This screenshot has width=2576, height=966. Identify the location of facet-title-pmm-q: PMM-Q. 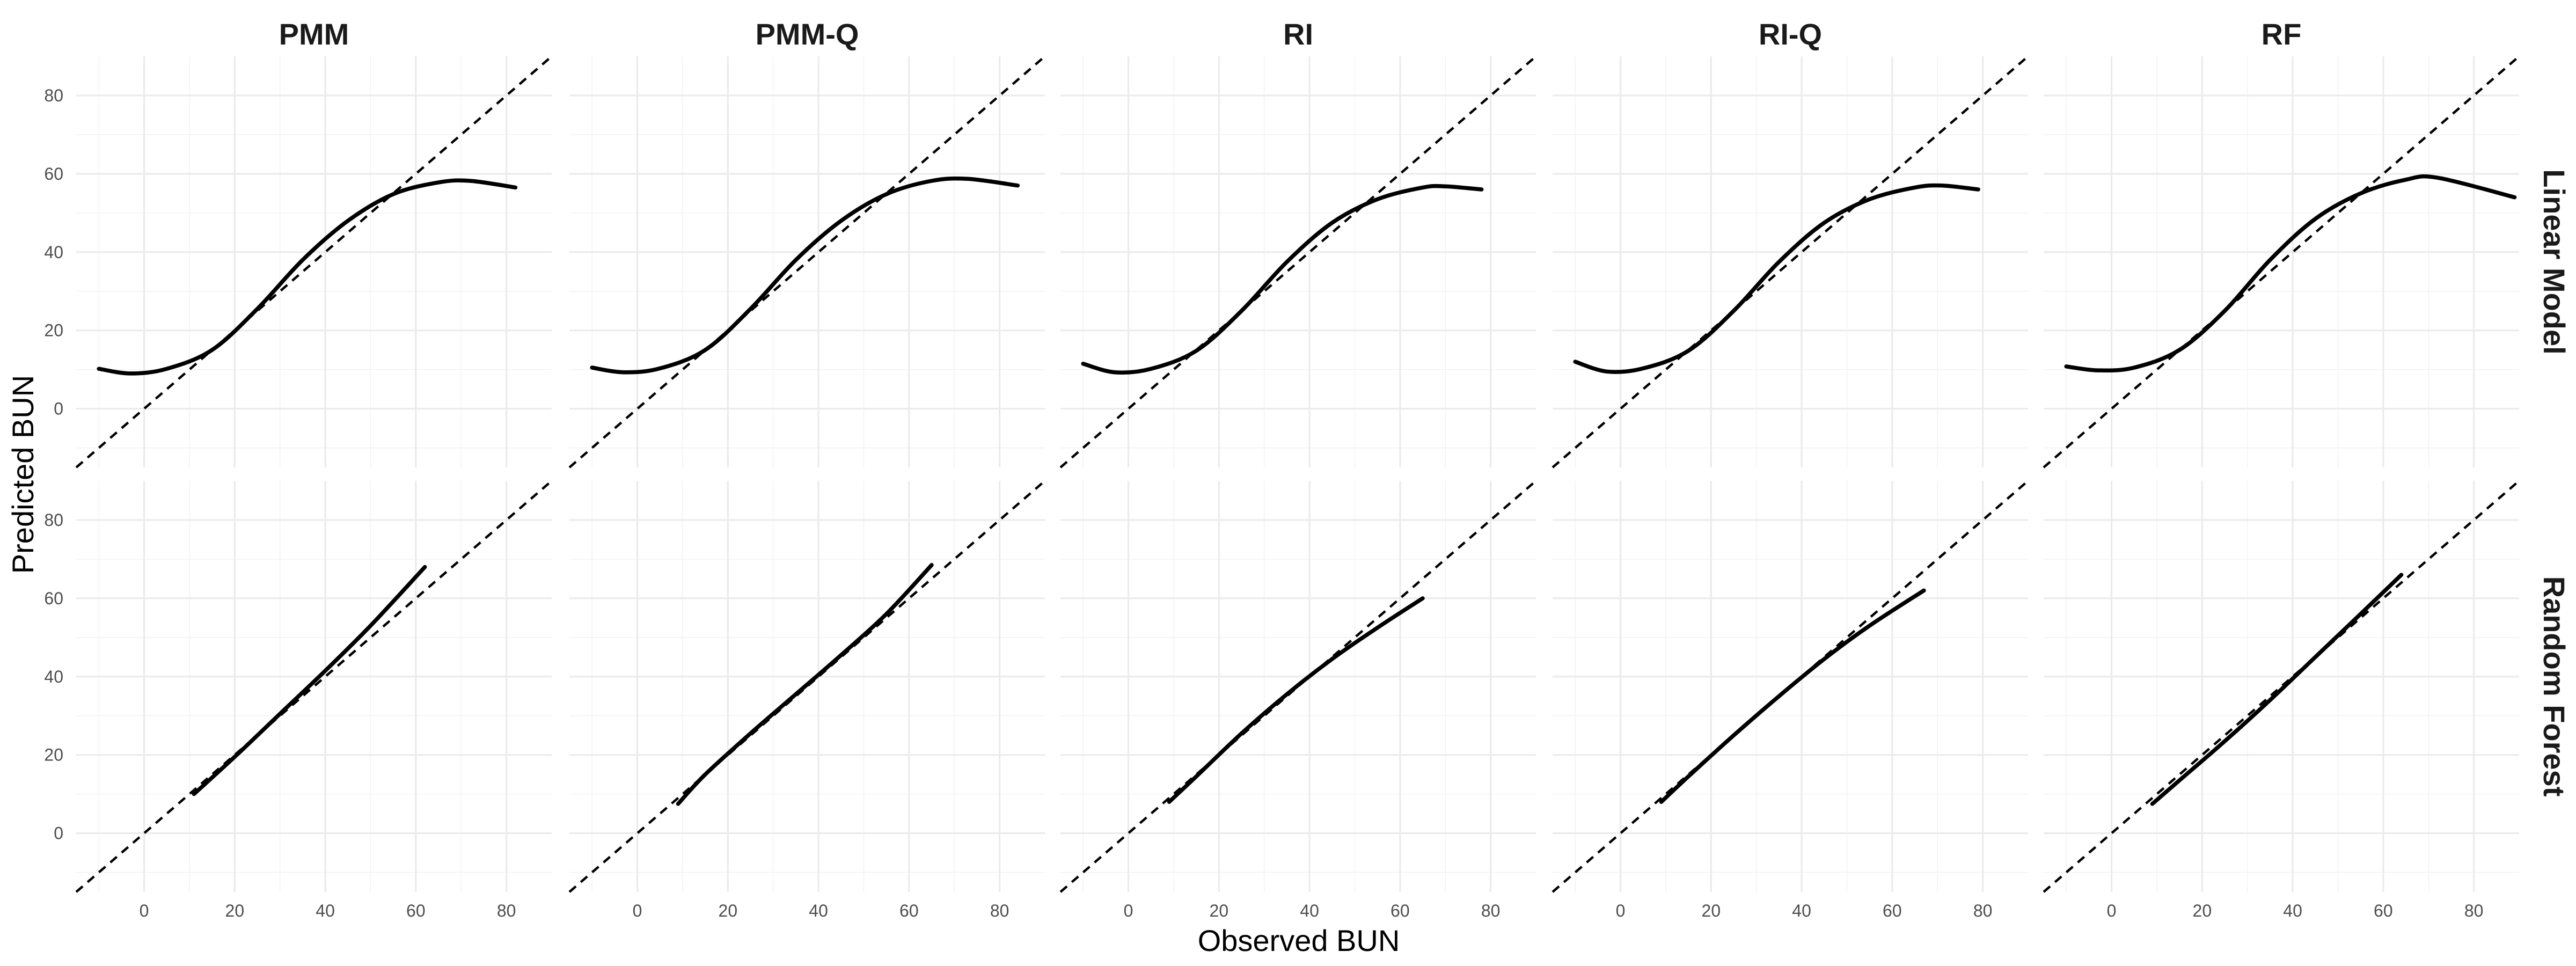
(807, 34).